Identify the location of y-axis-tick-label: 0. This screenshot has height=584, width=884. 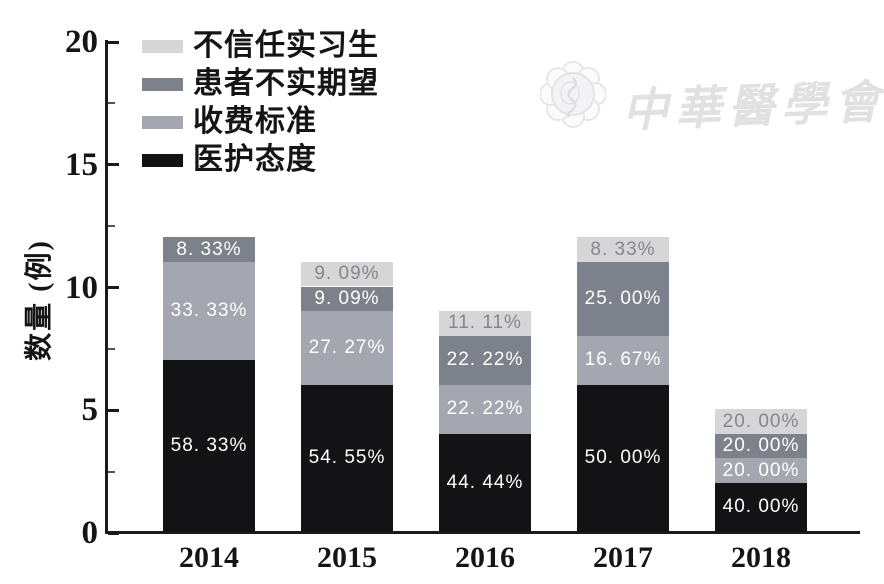
(90, 533).